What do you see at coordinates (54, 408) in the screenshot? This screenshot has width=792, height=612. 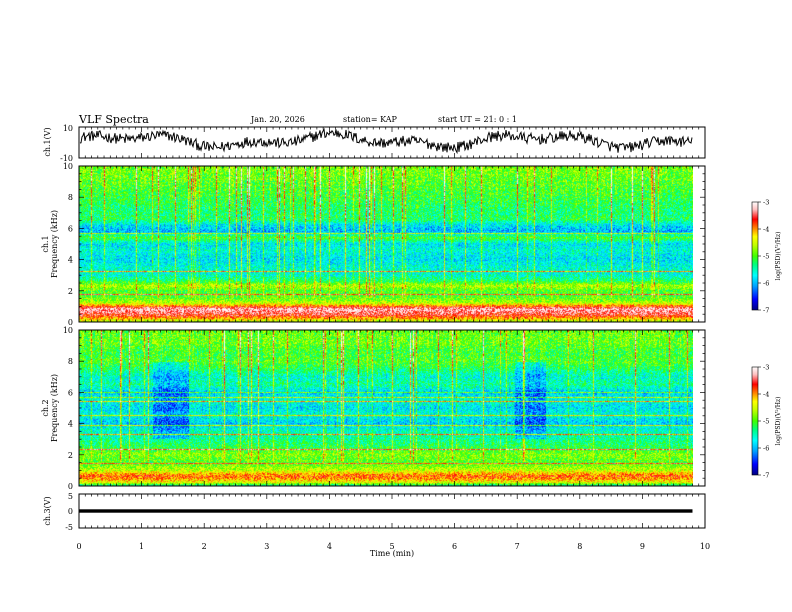 I see `ch2-spec-ylabel-line2: Frequency (kHz)` at bounding box center [54, 408].